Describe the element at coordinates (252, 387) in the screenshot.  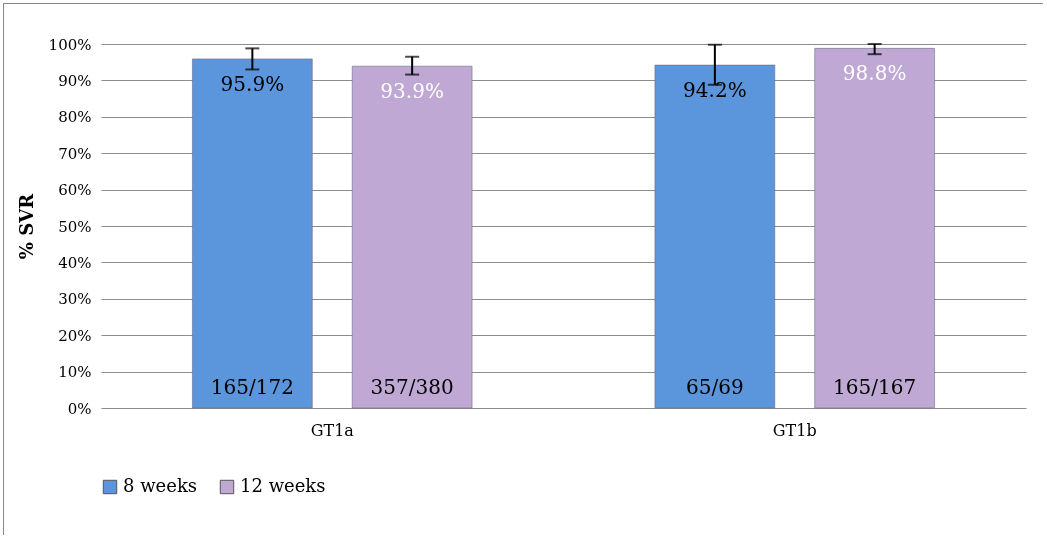
I see `annotation: 165/172` at that location.